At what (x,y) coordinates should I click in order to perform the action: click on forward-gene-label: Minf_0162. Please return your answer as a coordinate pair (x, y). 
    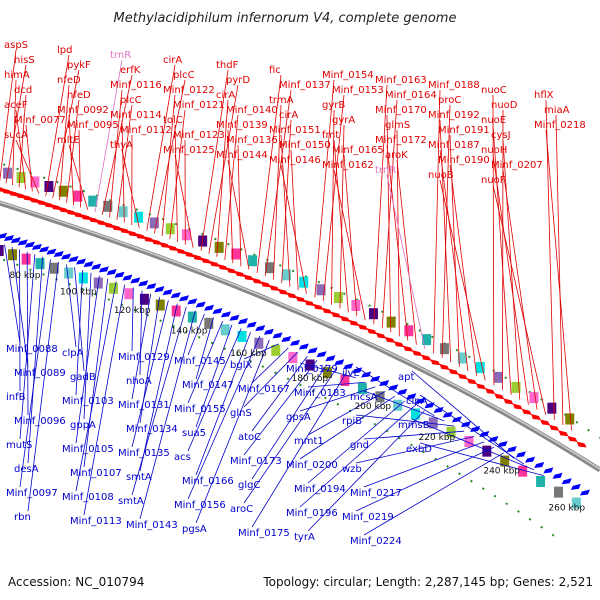
    Looking at the image, I should click on (348, 165).